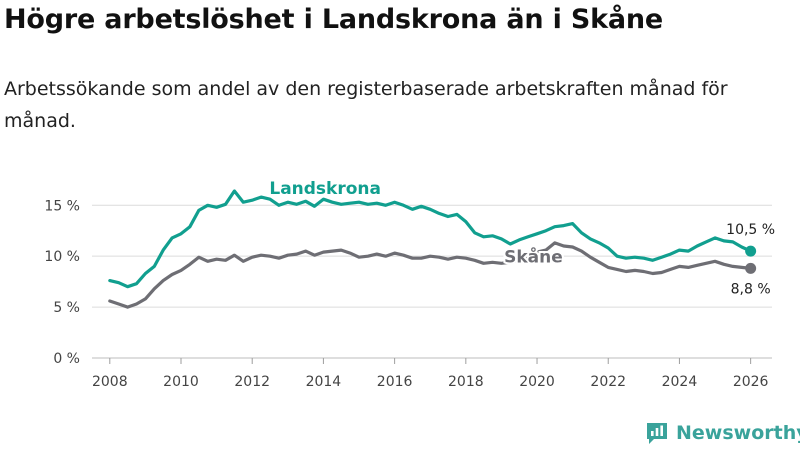 This screenshot has height=450, width=800. What do you see at coordinates (751, 268) in the screenshot?
I see `end-point-sk-ne` at bounding box center [751, 268].